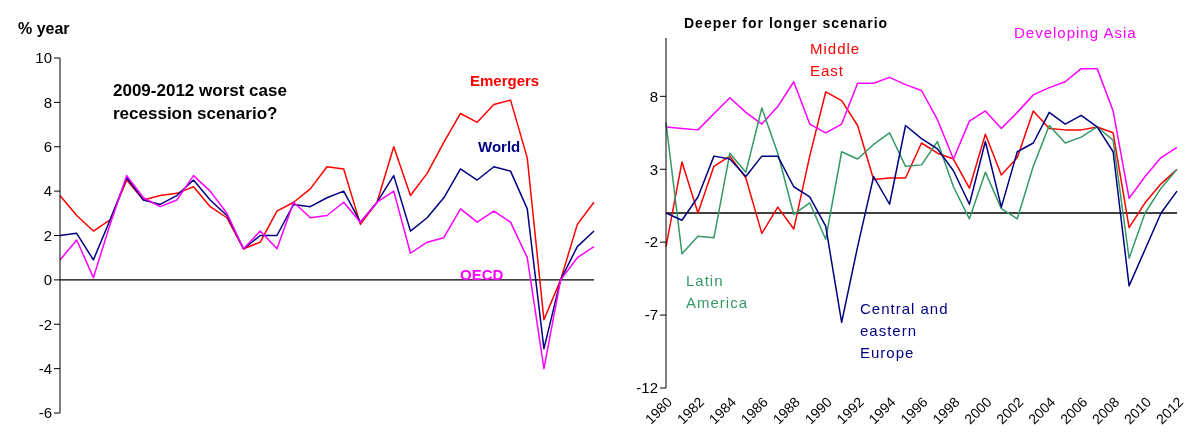 The height and width of the screenshot is (443, 1197). What do you see at coordinates (47, 191) in the screenshot?
I see `y-tick-label: 4` at bounding box center [47, 191].